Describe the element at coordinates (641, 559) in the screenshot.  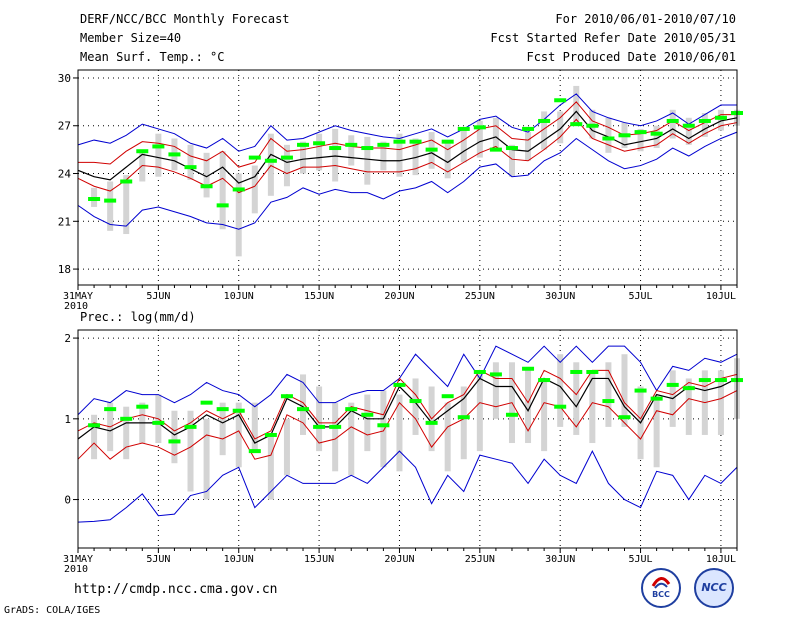
I see `prec-xtick-label: 5JUL` at that location.